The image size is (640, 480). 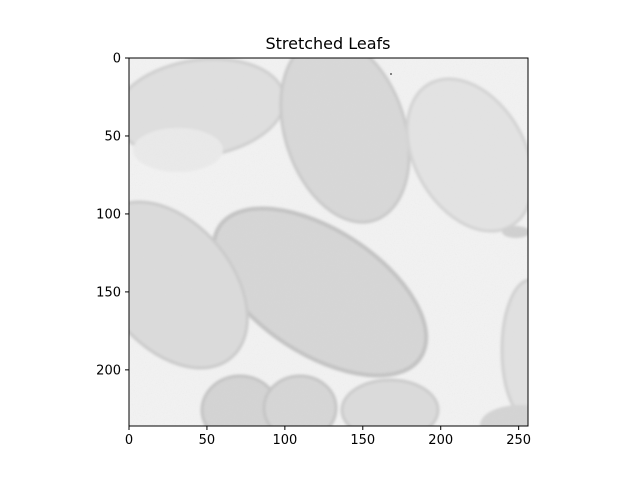 I want to click on chart-title: Stretched Leafs, so click(x=327, y=43).